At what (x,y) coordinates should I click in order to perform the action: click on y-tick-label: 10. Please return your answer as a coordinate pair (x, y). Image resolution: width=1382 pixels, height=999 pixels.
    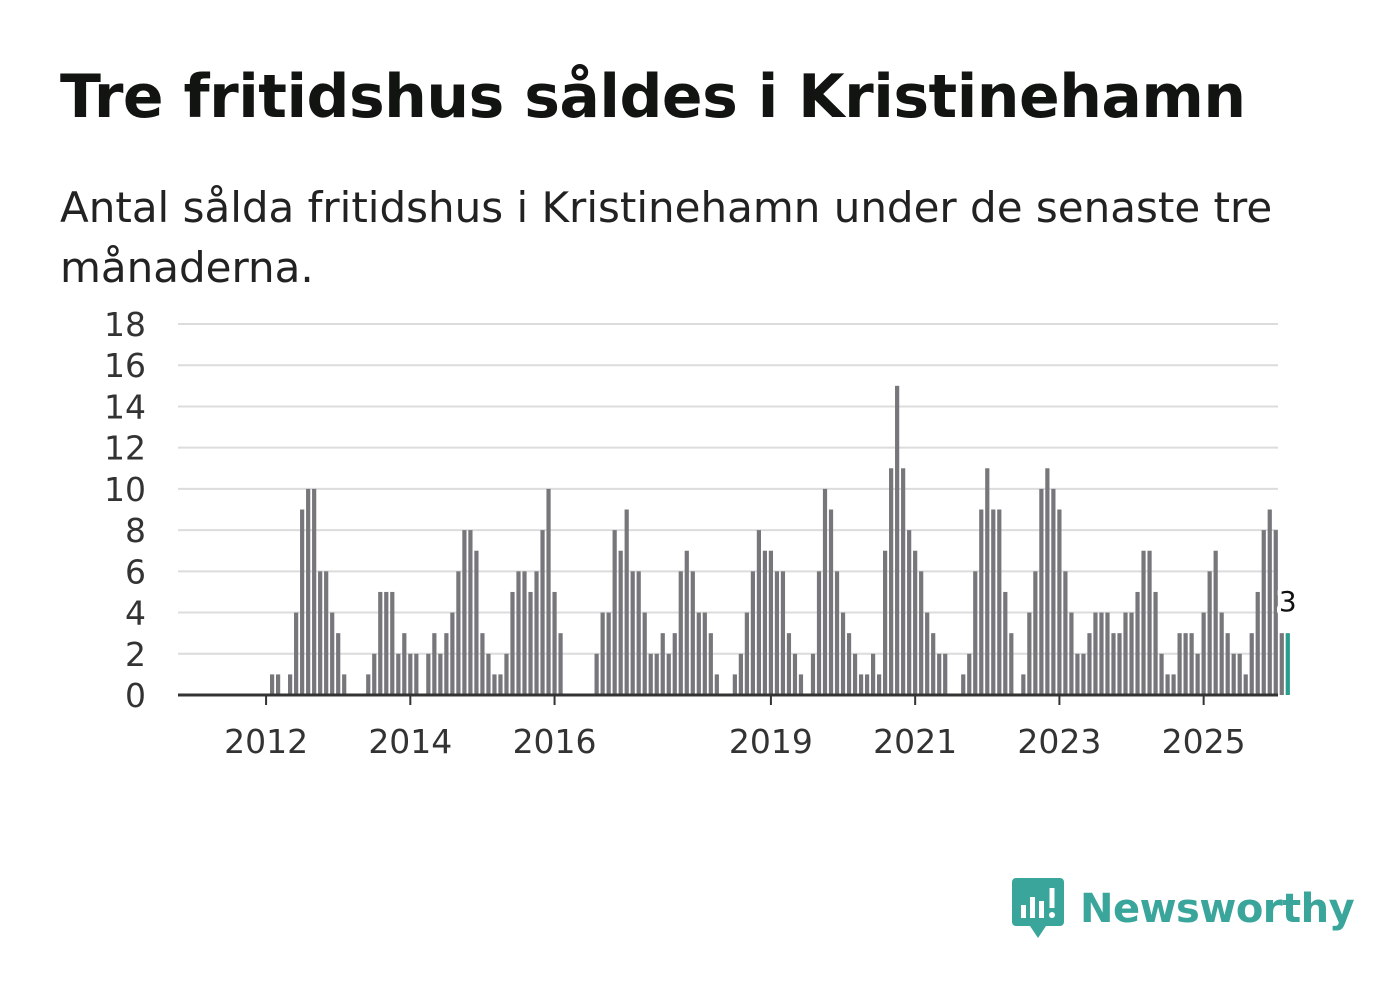
    Looking at the image, I should click on (125, 489).